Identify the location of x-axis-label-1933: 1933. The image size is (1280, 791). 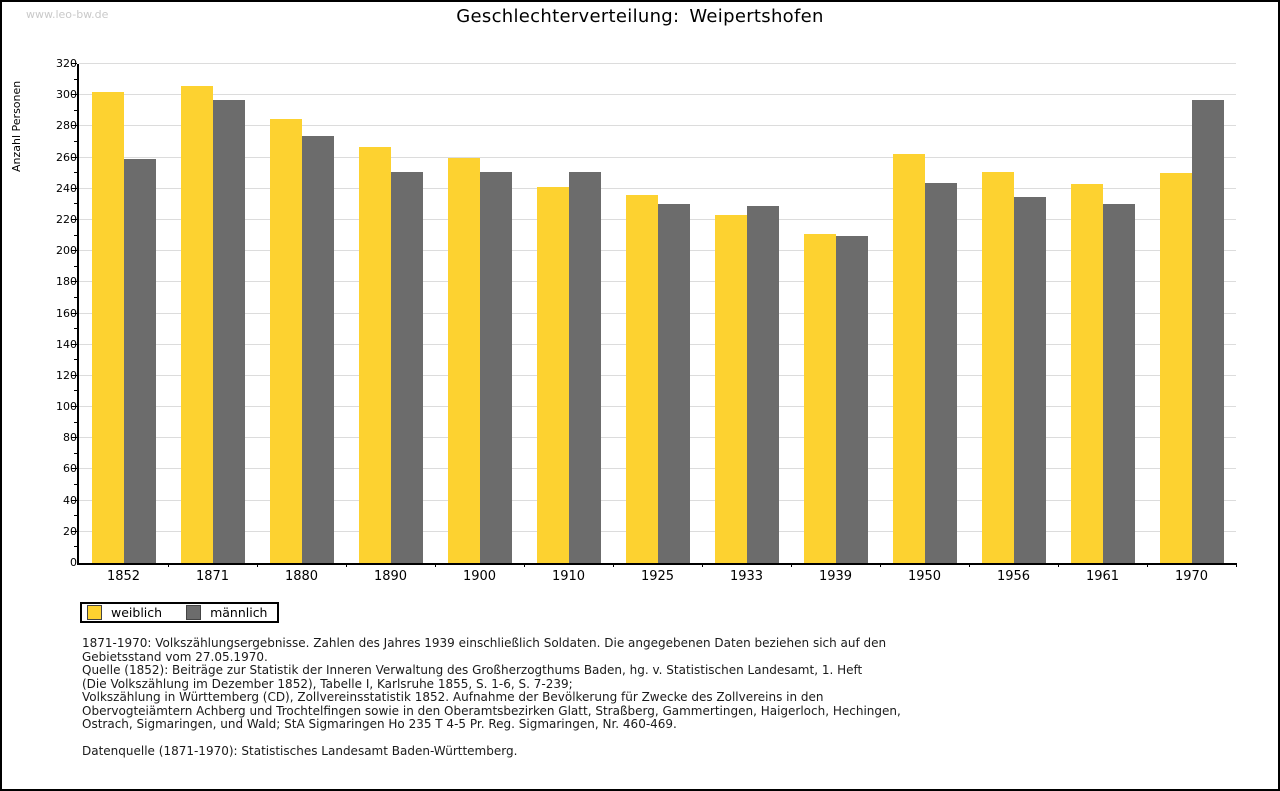
(746, 576).